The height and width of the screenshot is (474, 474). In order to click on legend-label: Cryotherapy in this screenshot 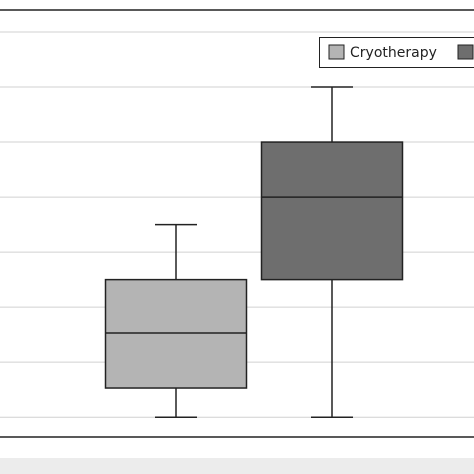, I will do `click(393, 53)`.